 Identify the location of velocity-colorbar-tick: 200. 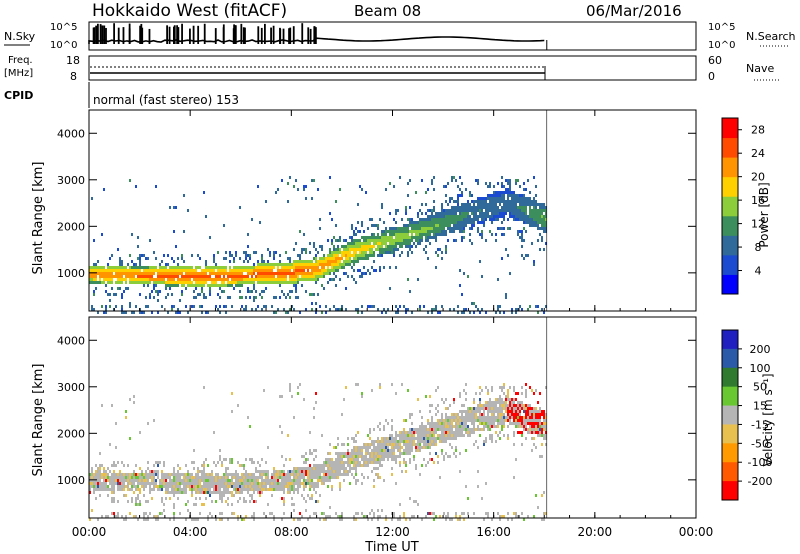
(760, 349).